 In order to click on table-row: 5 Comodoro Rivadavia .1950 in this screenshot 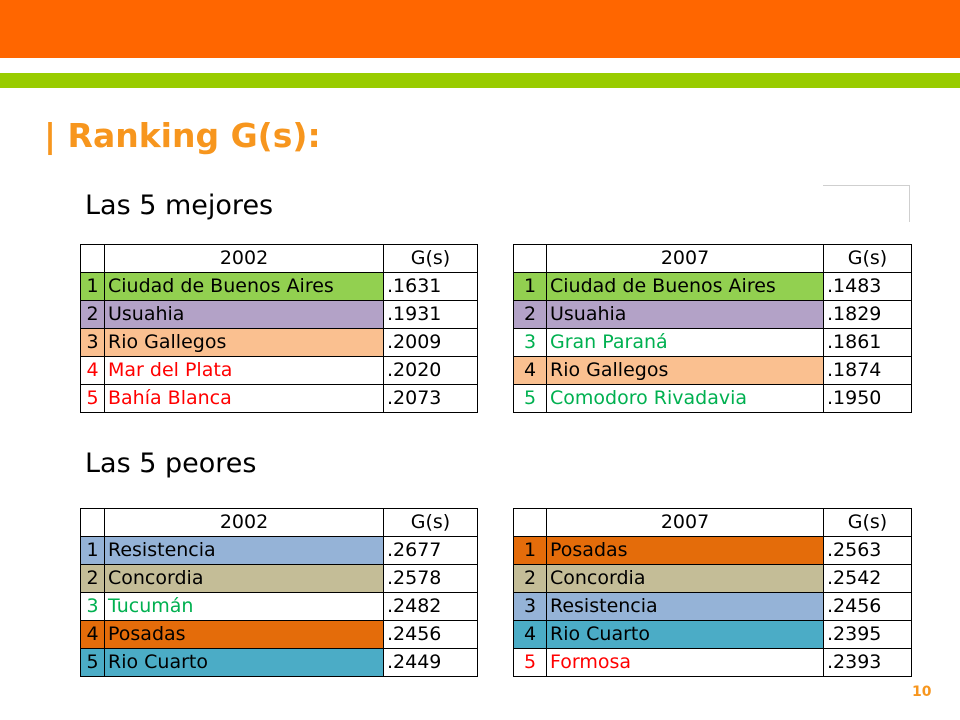, I will do `click(712, 398)`.